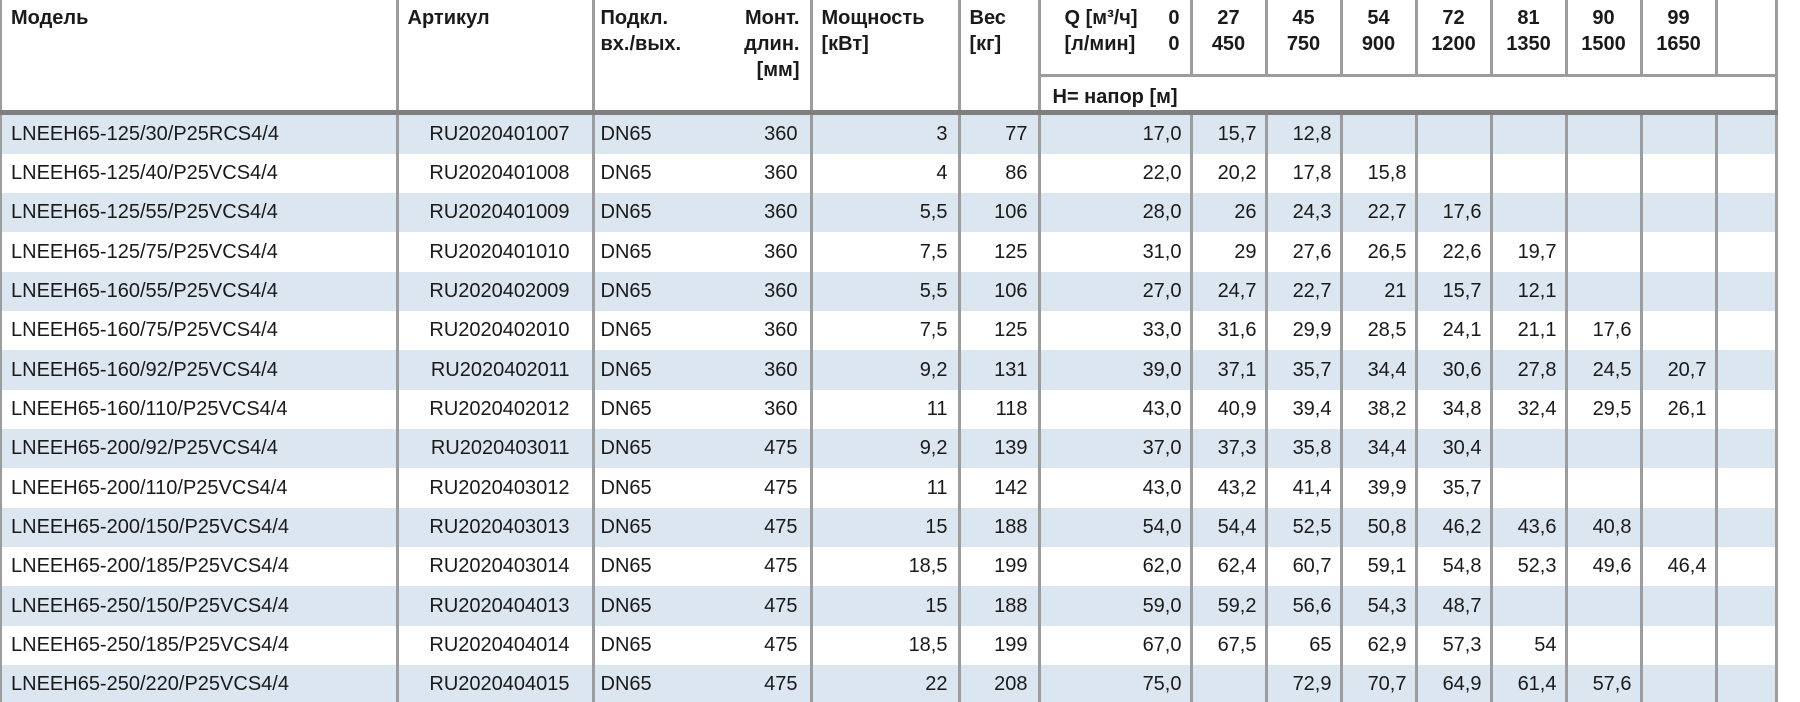 The width and height of the screenshot is (1800, 702). I want to click on model-cell: LNEEH65-160/92/P25VCS4/4, so click(199, 370).